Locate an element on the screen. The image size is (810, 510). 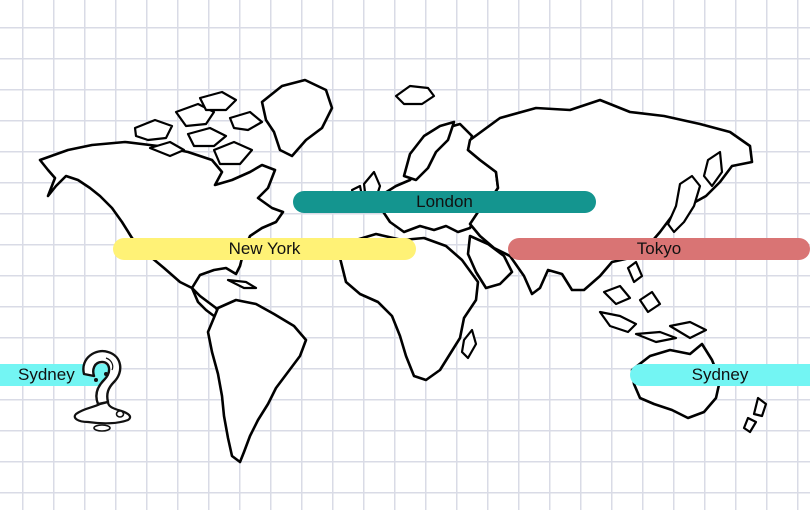
timezone-band-sydney-right: Sydney is located at coordinates (720, 375).